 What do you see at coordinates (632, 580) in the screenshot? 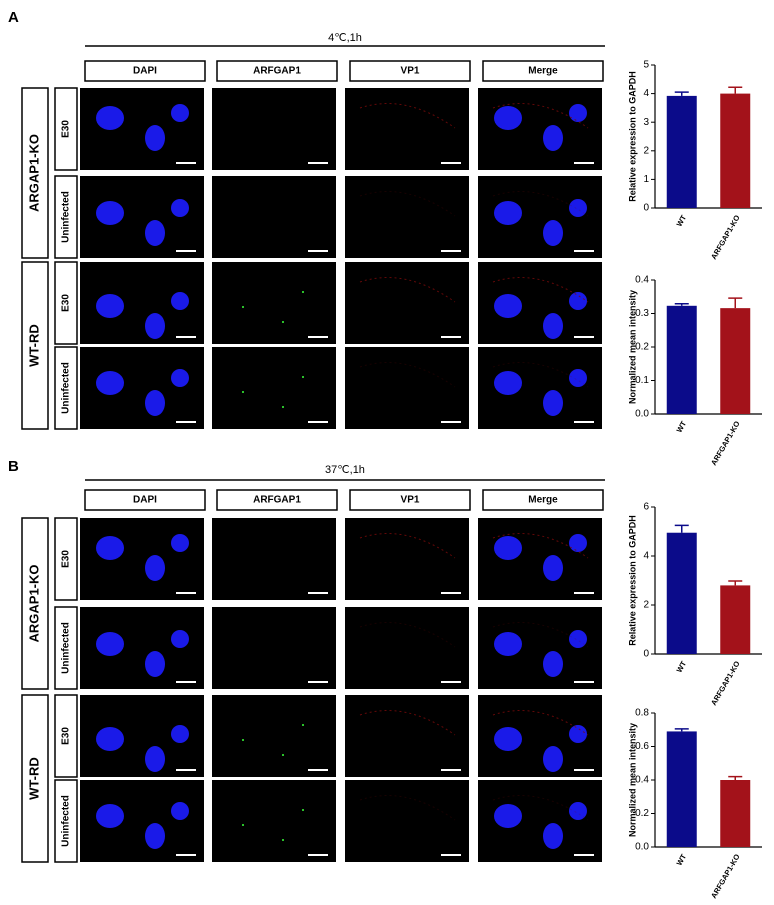
I see `y-axis-label: Relative expression to GAPDH` at bounding box center [632, 580].